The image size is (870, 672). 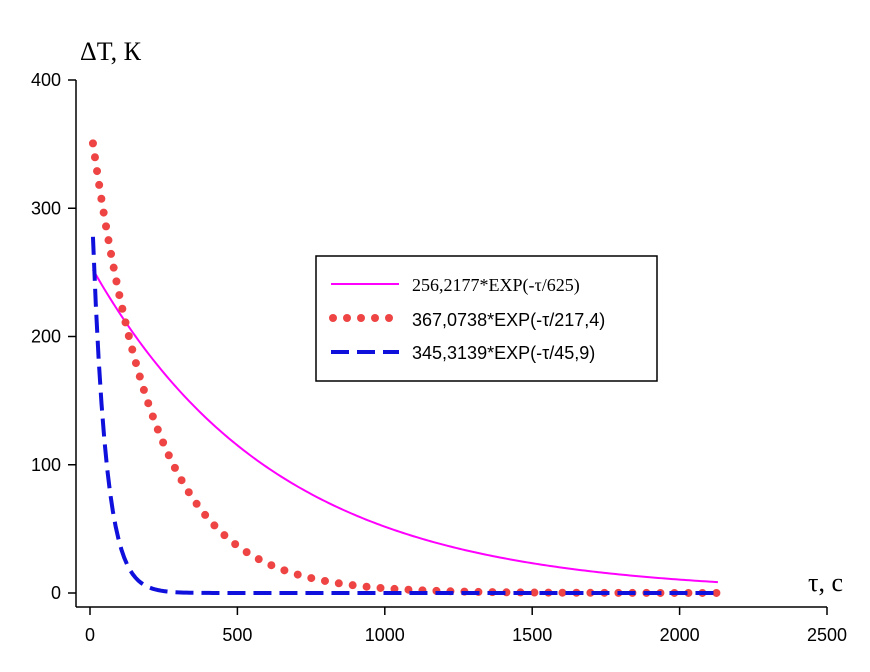 I want to click on y-axis-title: ΔT, К, so click(x=111, y=51).